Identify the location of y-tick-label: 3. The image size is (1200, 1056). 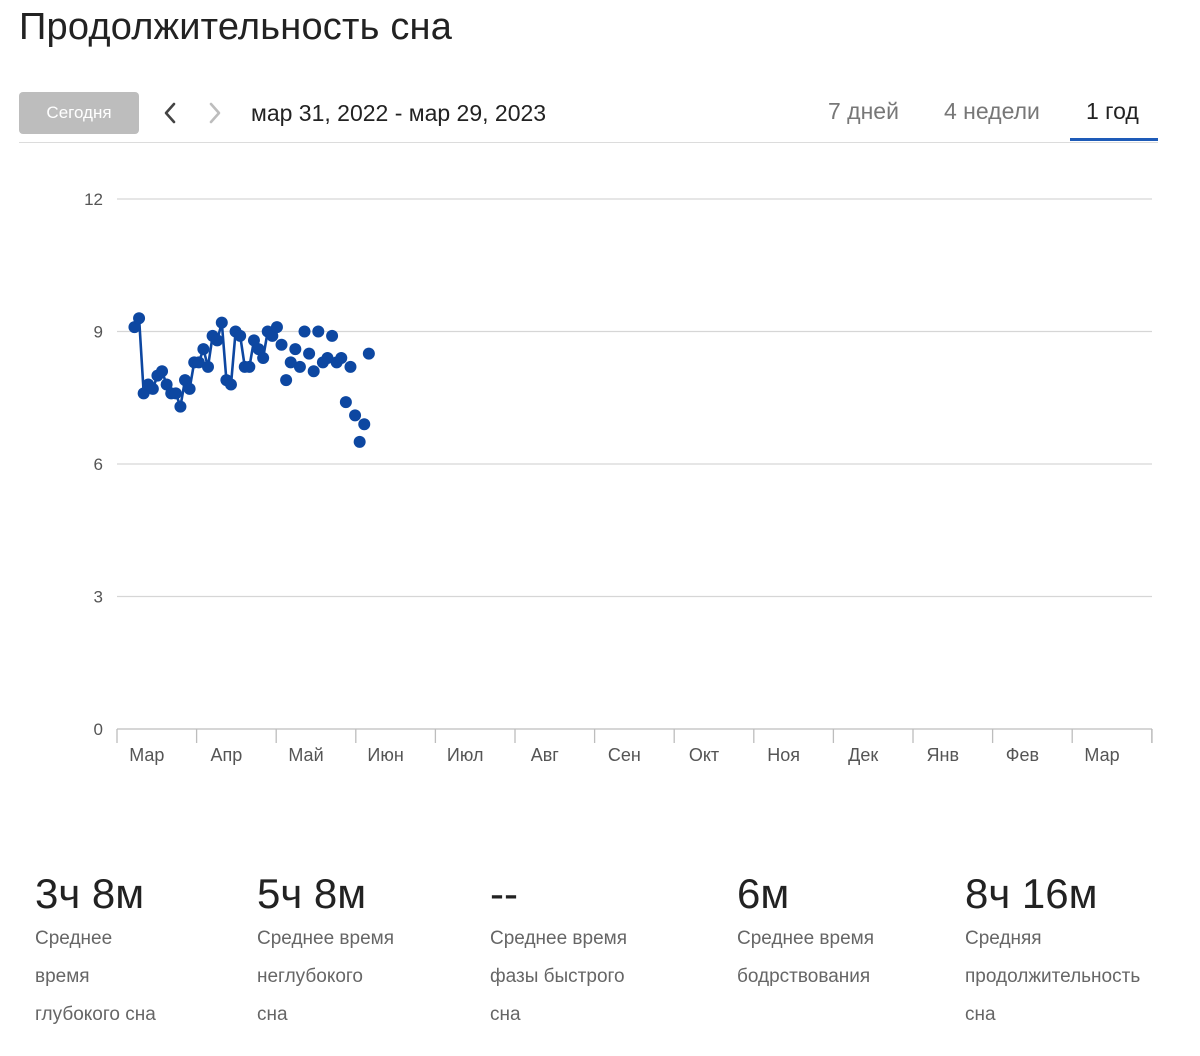
(98, 597).